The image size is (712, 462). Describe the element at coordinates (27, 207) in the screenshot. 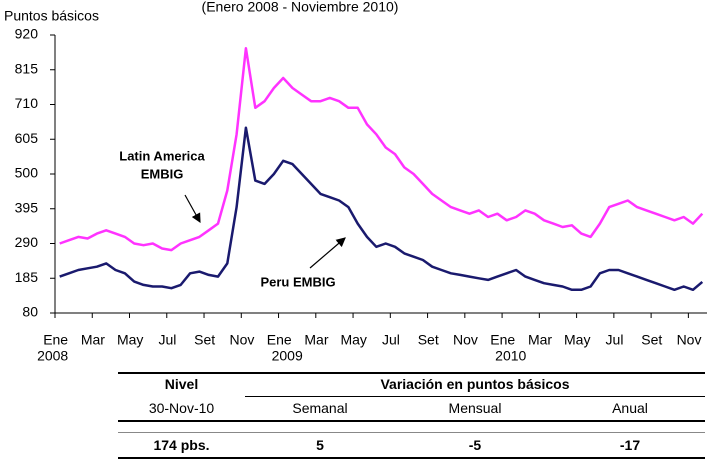

I see `y-tick-label: 395` at that location.